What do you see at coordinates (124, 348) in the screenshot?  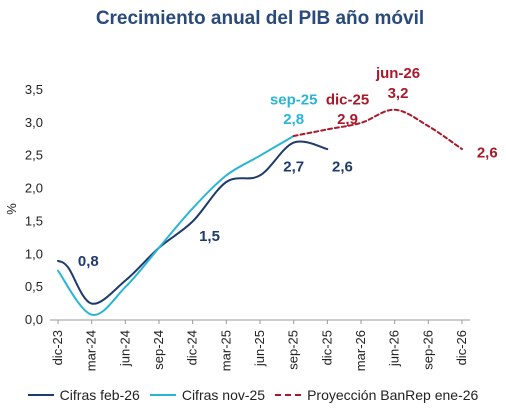 I see `x-tick-label: jun-24` at bounding box center [124, 348].